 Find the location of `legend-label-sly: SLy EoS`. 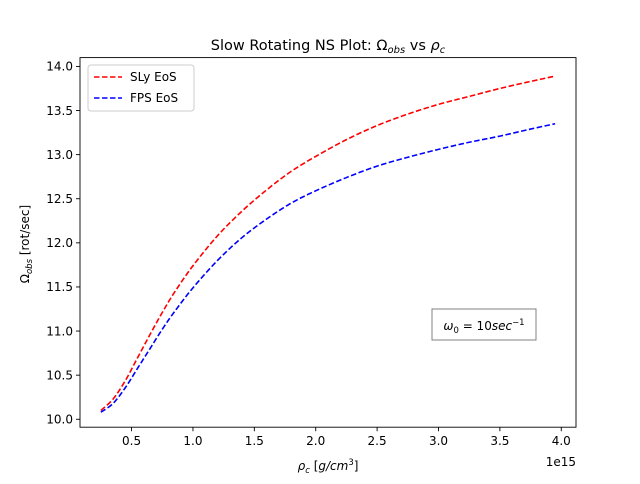

legend-label-sly: SLy EoS is located at coordinates (153, 77).